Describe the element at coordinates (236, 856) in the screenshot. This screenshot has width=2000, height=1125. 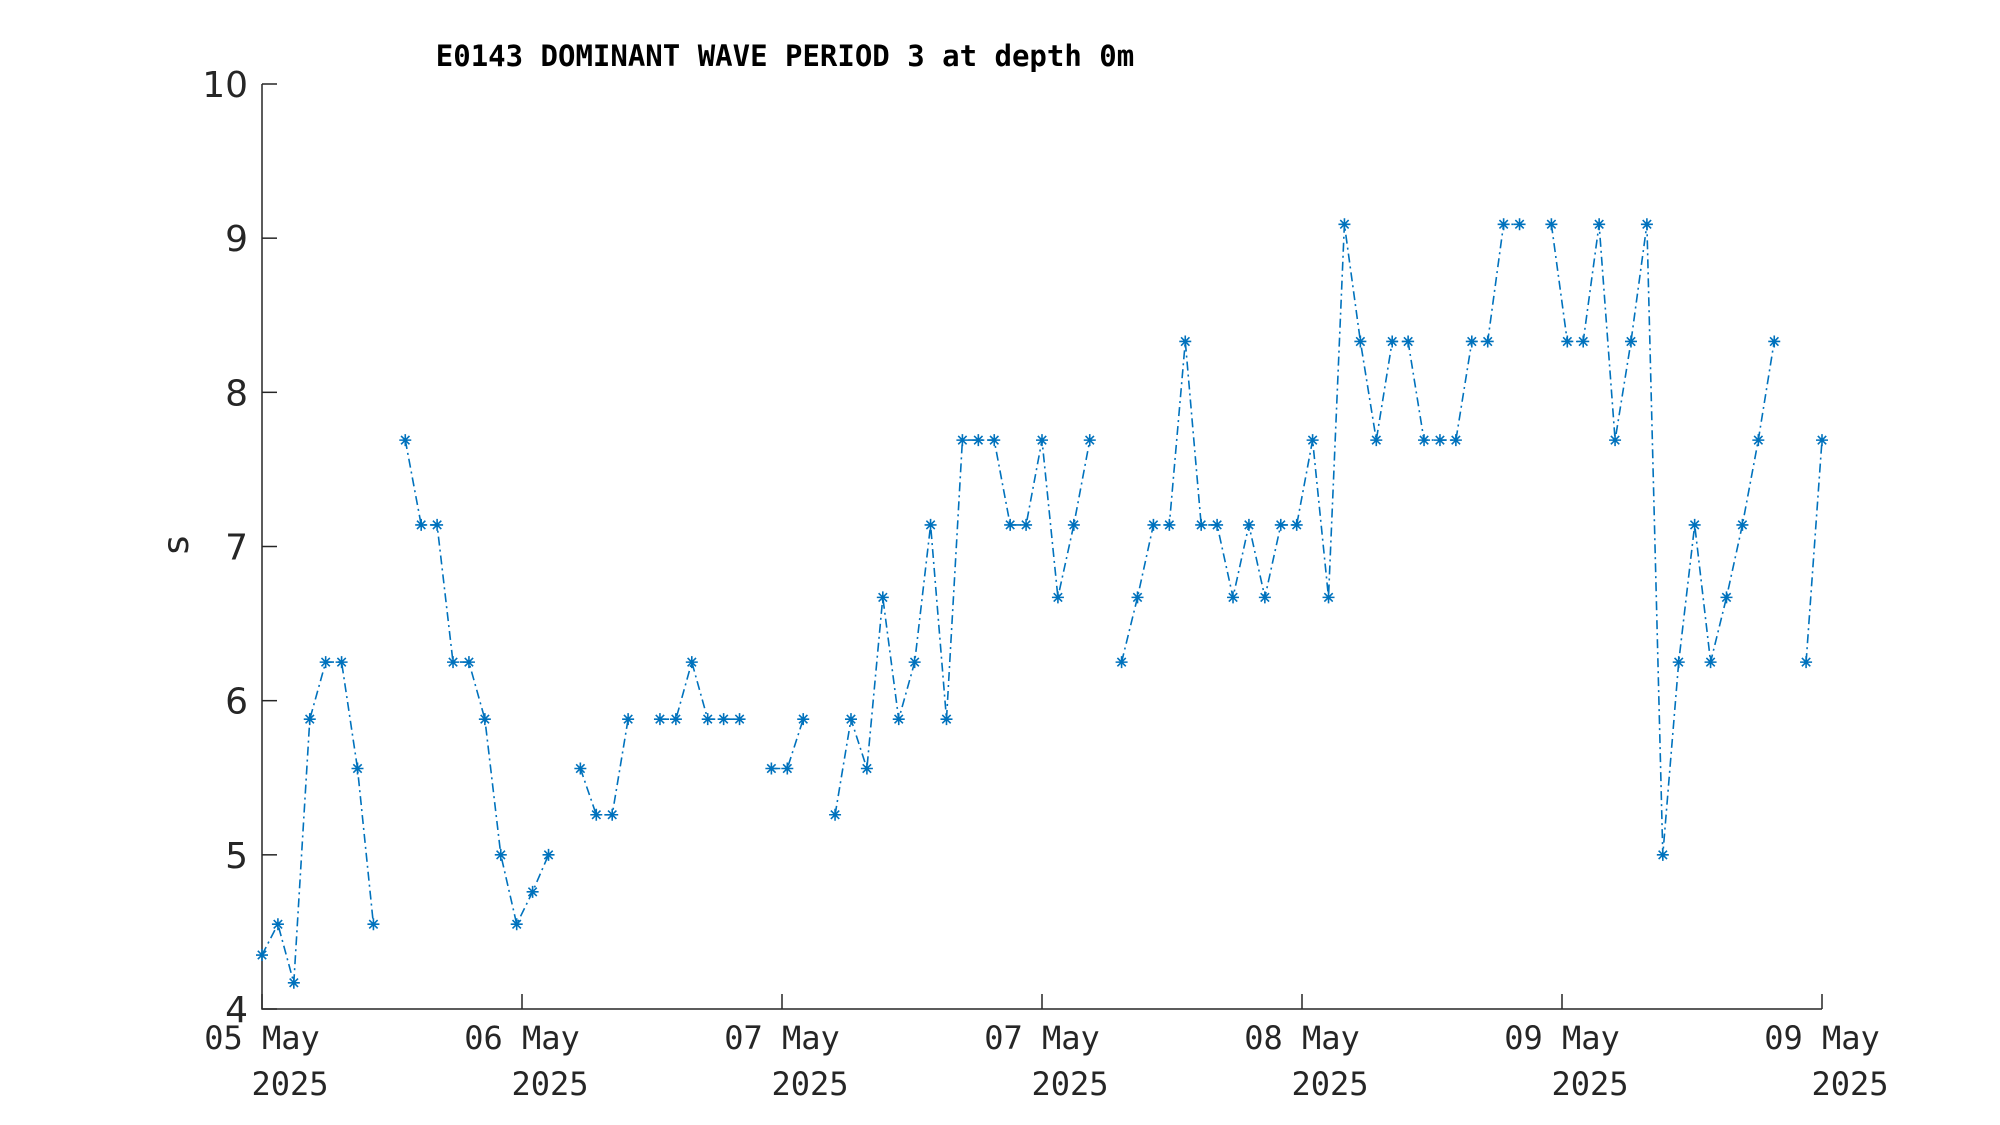
I see `y-tick-label: 5` at that location.